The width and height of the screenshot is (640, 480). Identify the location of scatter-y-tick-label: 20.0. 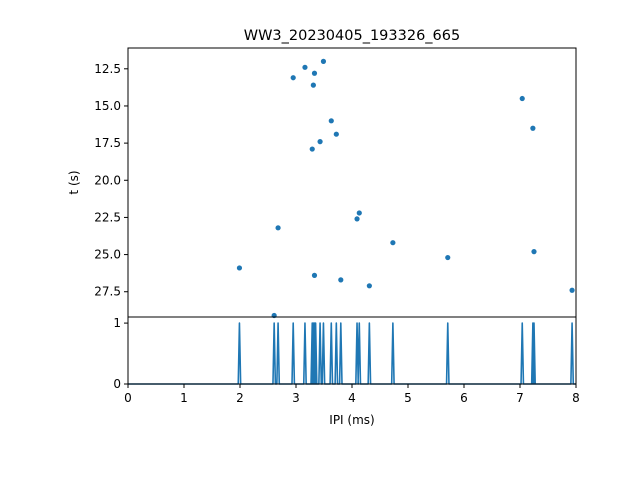
(107, 180).